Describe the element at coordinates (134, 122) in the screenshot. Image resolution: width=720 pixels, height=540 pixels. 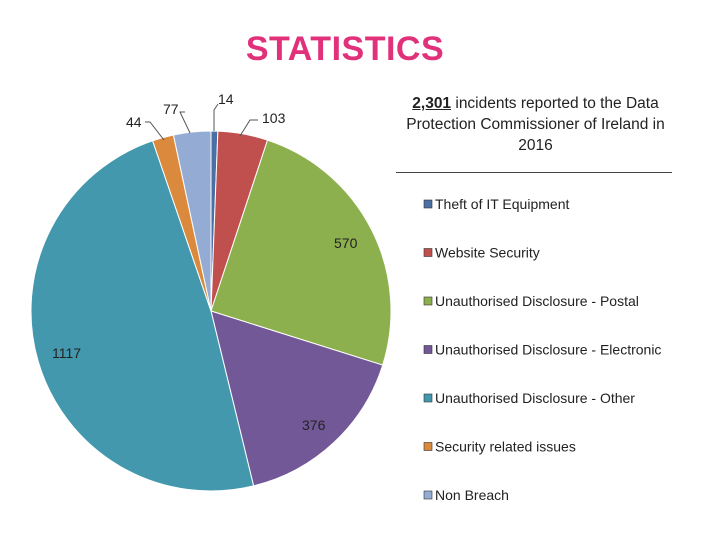
I see `data-label: 44` at that location.